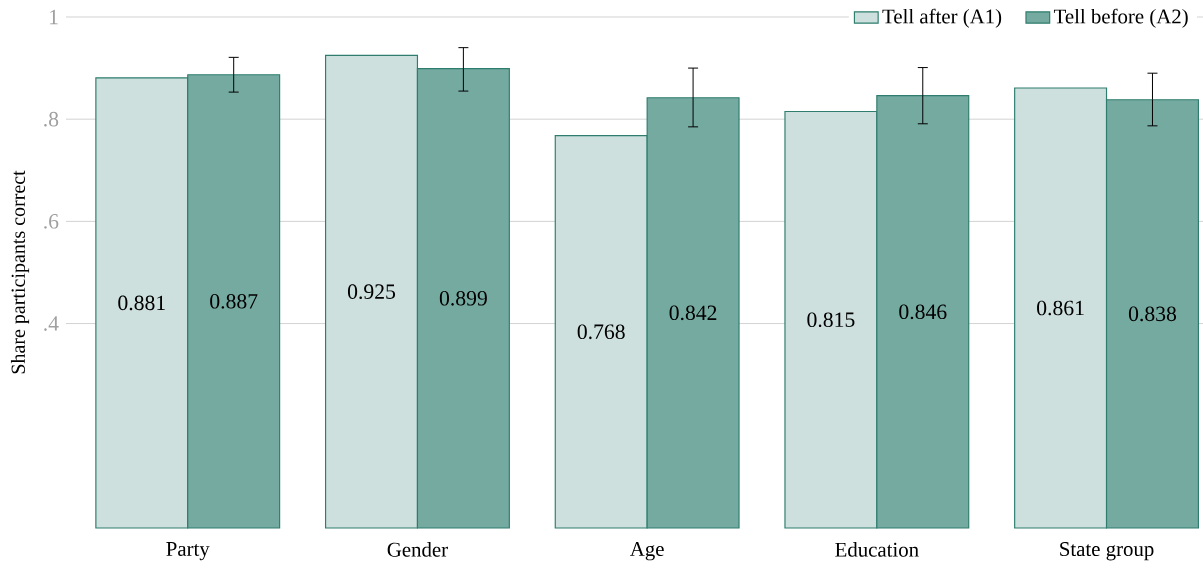  What do you see at coordinates (51, 323) in the screenshot?
I see `y-tick-label: .4` at bounding box center [51, 323].